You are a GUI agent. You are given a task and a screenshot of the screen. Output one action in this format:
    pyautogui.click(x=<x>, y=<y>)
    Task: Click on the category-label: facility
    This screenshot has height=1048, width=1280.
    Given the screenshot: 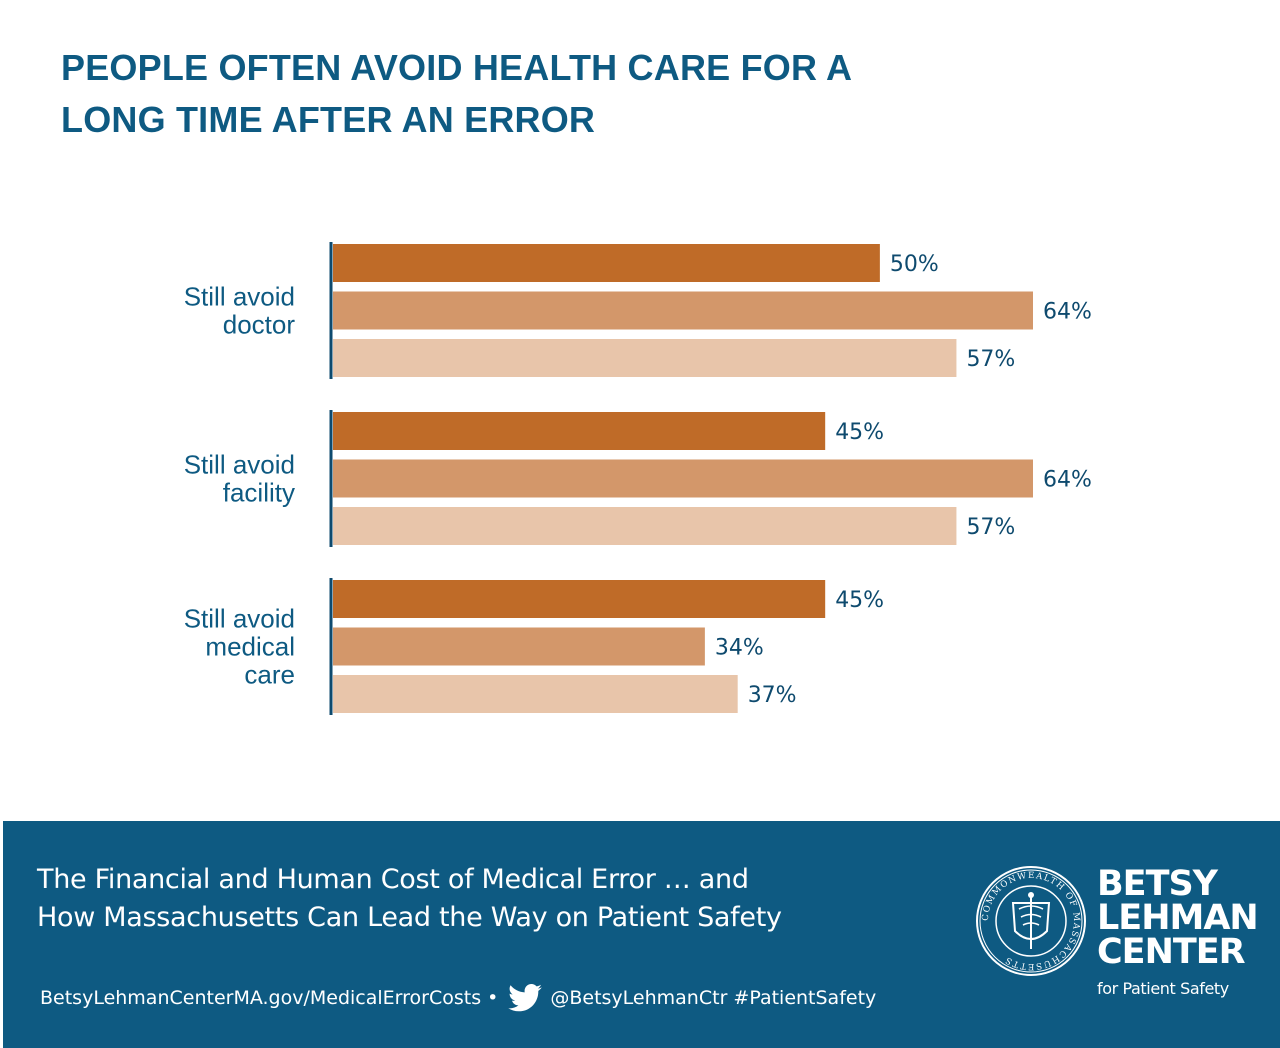 What is the action you would take?
    pyautogui.click(x=259, y=493)
    